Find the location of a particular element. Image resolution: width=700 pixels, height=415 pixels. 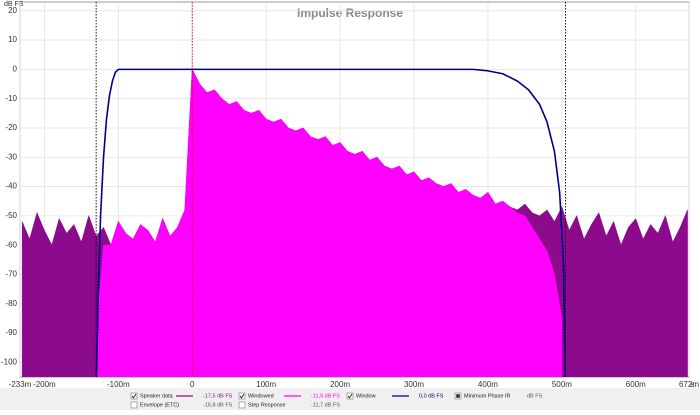

y-tick-label: -40 is located at coordinates (11, 186).